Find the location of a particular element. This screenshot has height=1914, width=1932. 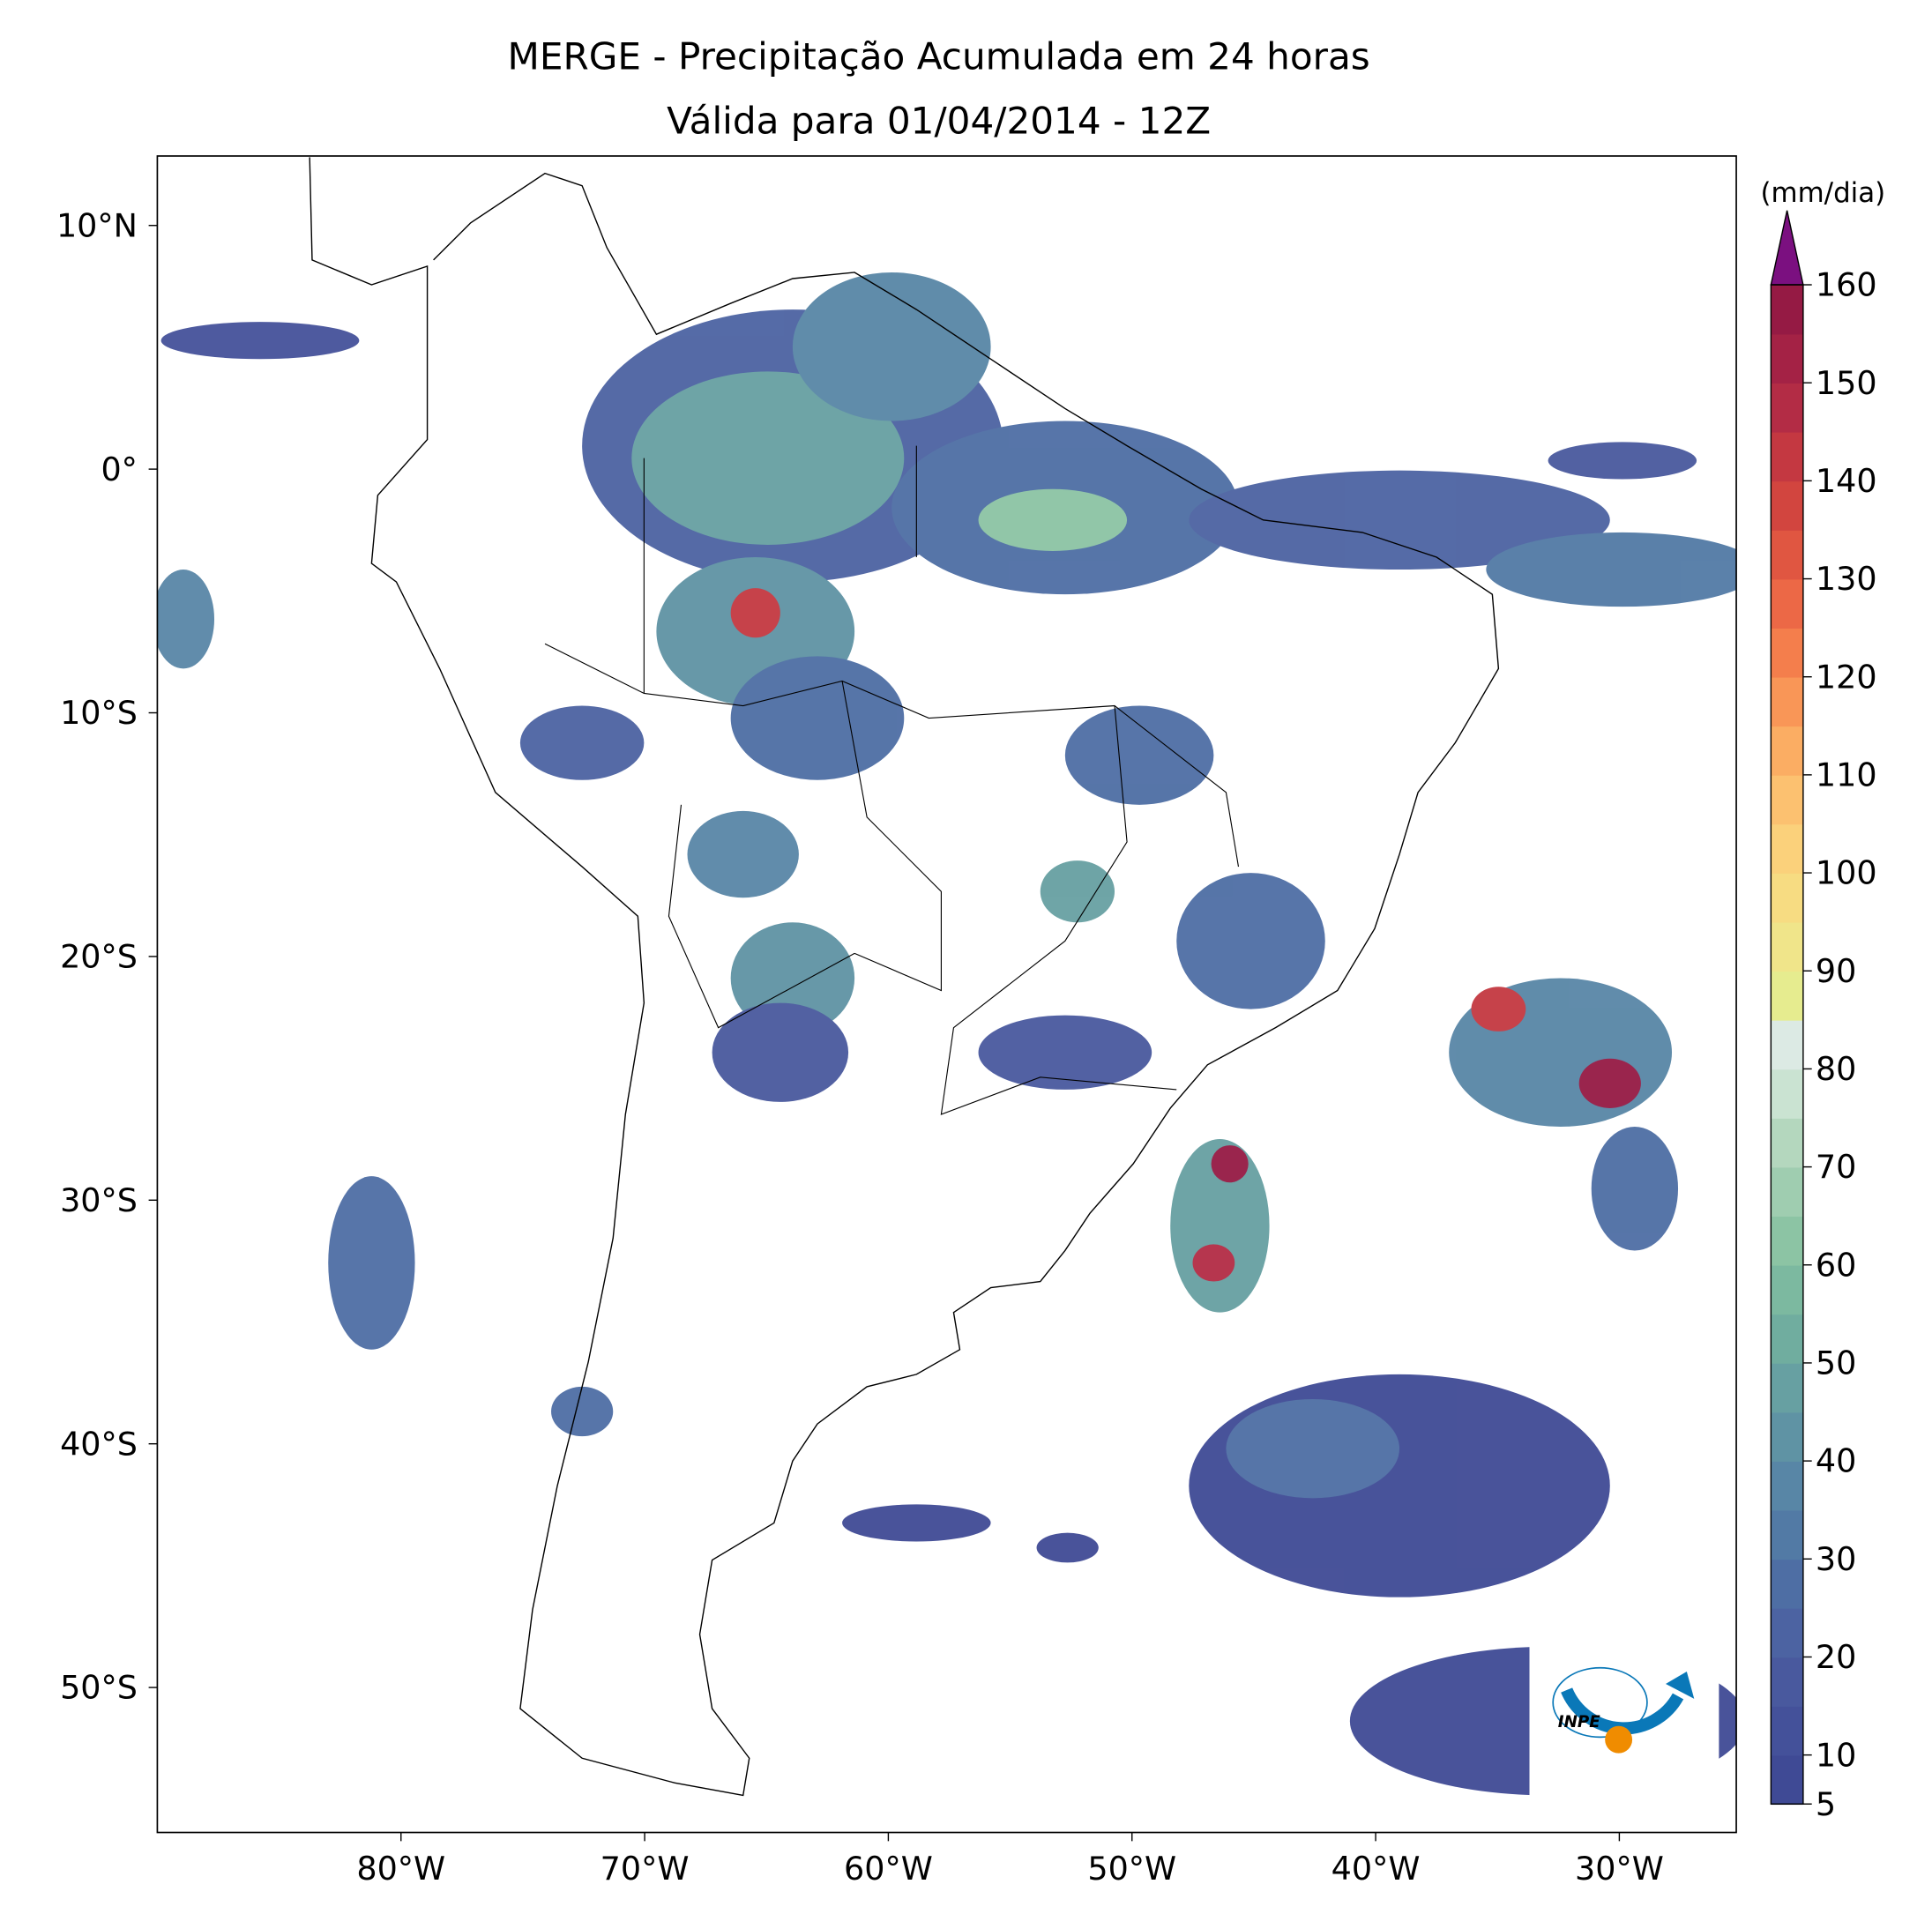

y-tick-label: 20°S is located at coordinates (99, 957).